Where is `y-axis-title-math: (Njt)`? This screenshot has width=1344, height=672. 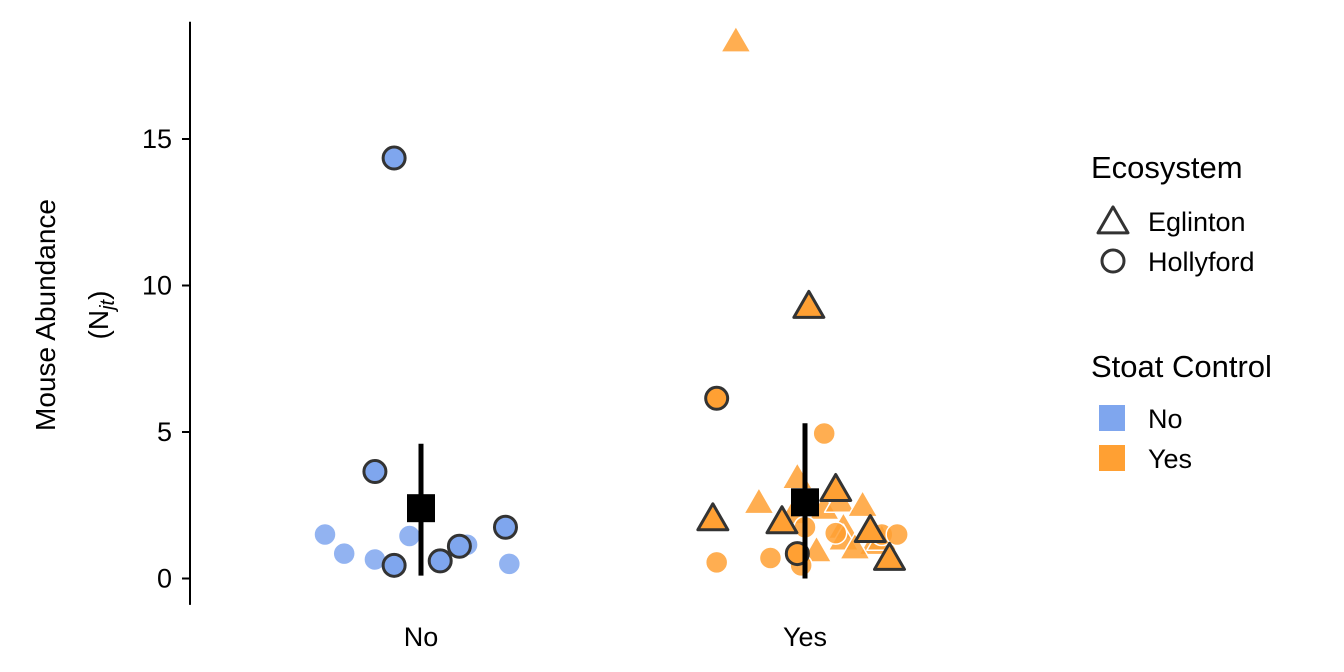 y-axis-title-math: (Njt) is located at coordinates (101, 315).